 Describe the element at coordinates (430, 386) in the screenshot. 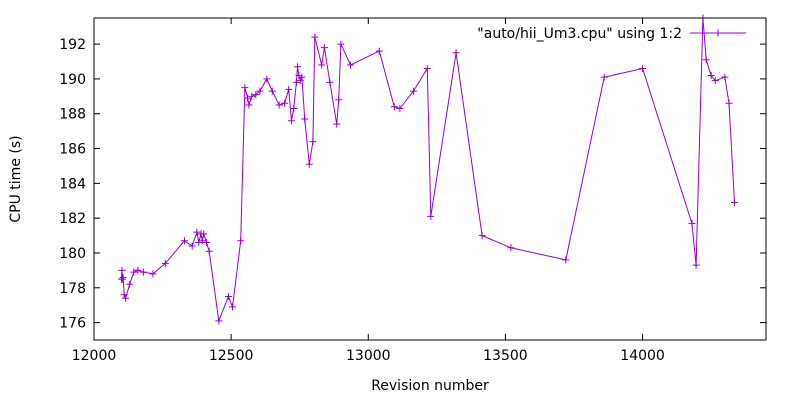

I see `x-axis-label: Revision number` at that location.